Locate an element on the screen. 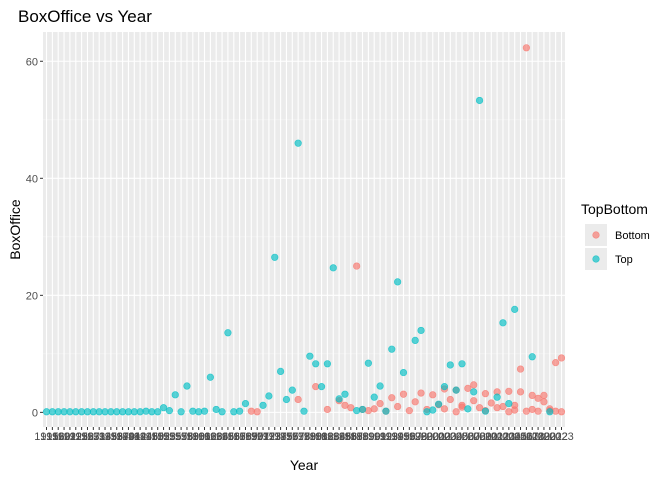 This screenshot has height=480, width=672. x-tick-label: 1964 is located at coordinates (216, 437).